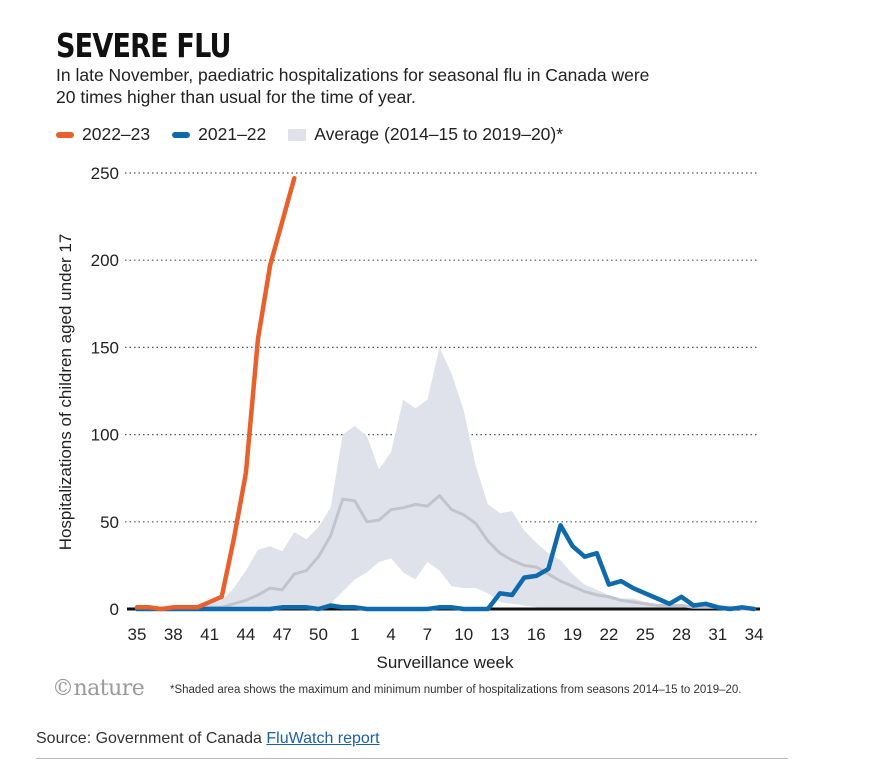 This screenshot has height=763, width=869. Describe the element at coordinates (105, 260) in the screenshot. I see `y-tick-label-200: 200` at that location.